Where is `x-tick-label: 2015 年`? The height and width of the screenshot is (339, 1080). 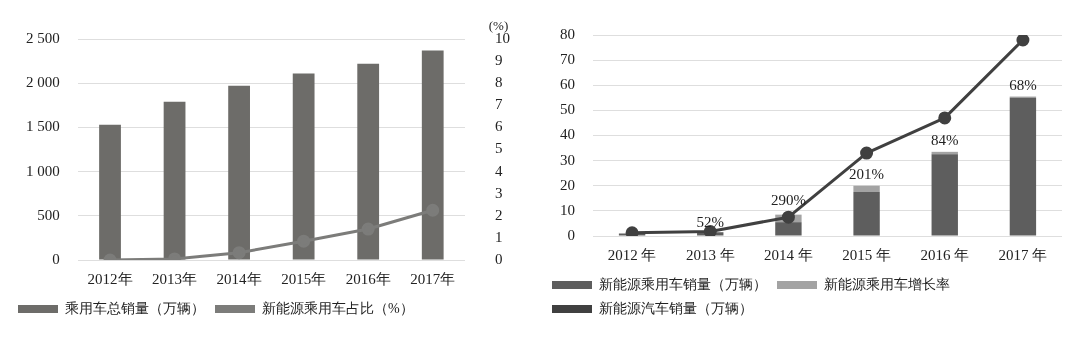
x-tick-label: 2015 年 is located at coordinates (866, 254).